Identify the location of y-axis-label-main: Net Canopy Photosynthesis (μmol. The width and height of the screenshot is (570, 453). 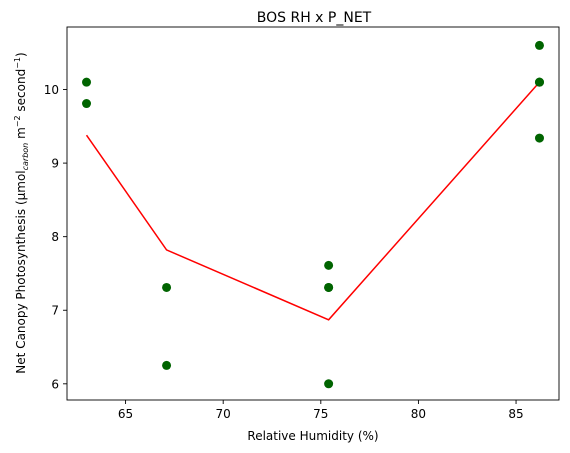
(21, 271).